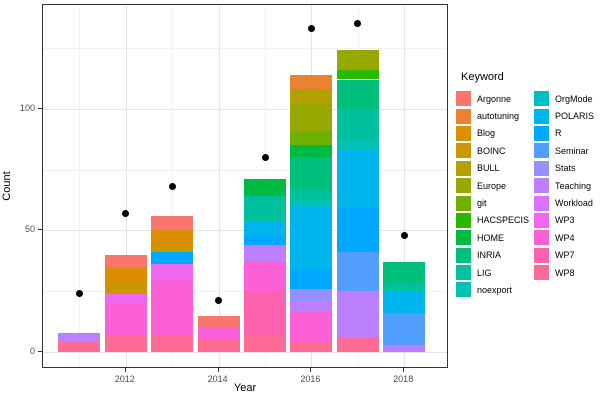  What do you see at coordinates (265, 240) in the screenshot?
I see `bar-segment-2015-R` at bounding box center [265, 240].